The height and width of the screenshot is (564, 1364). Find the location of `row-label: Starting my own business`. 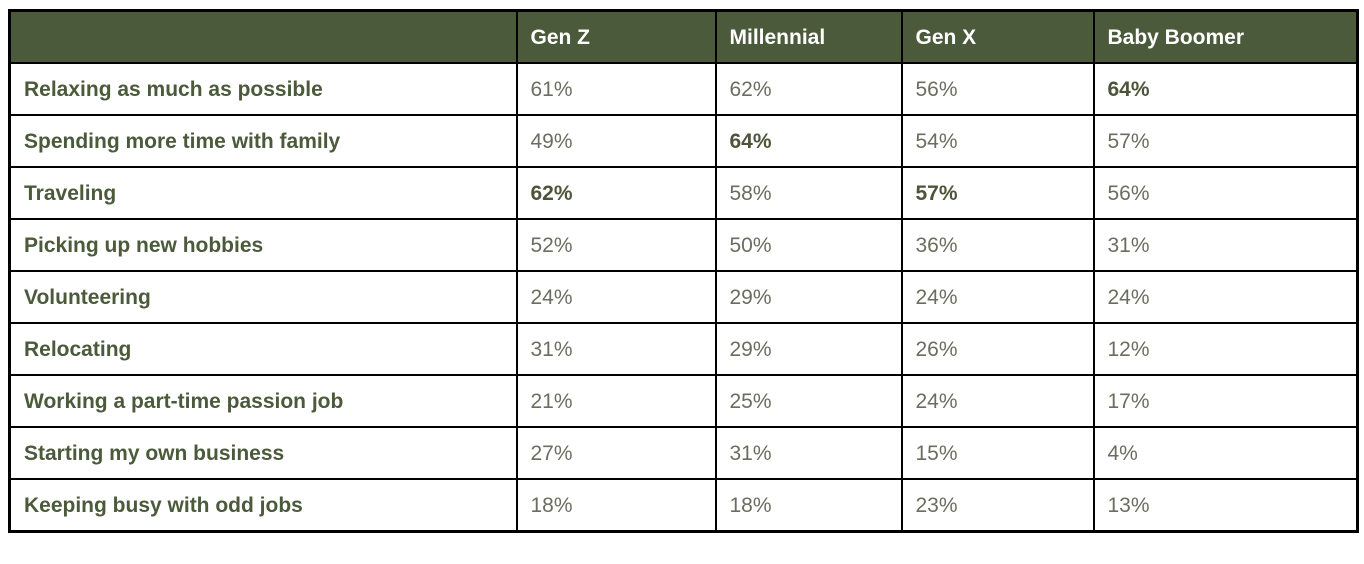

row-label: Starting my own business is located at coordinates (263, 453).